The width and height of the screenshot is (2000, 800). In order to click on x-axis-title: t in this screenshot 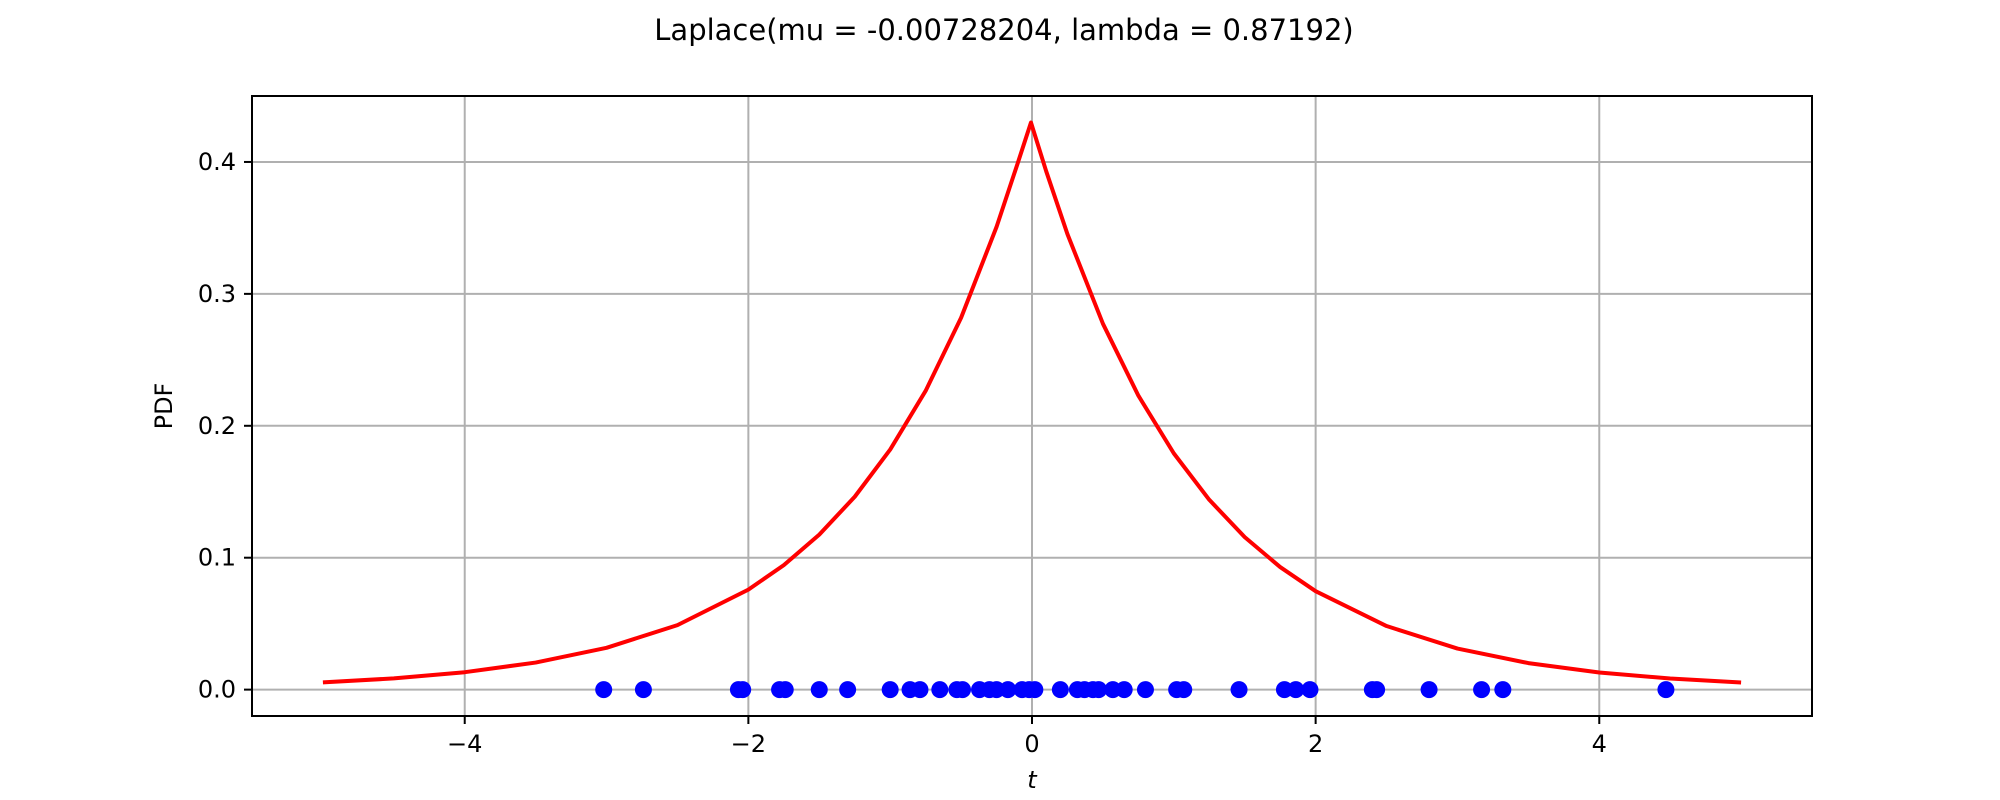, I will do `click(1032, 780)`.